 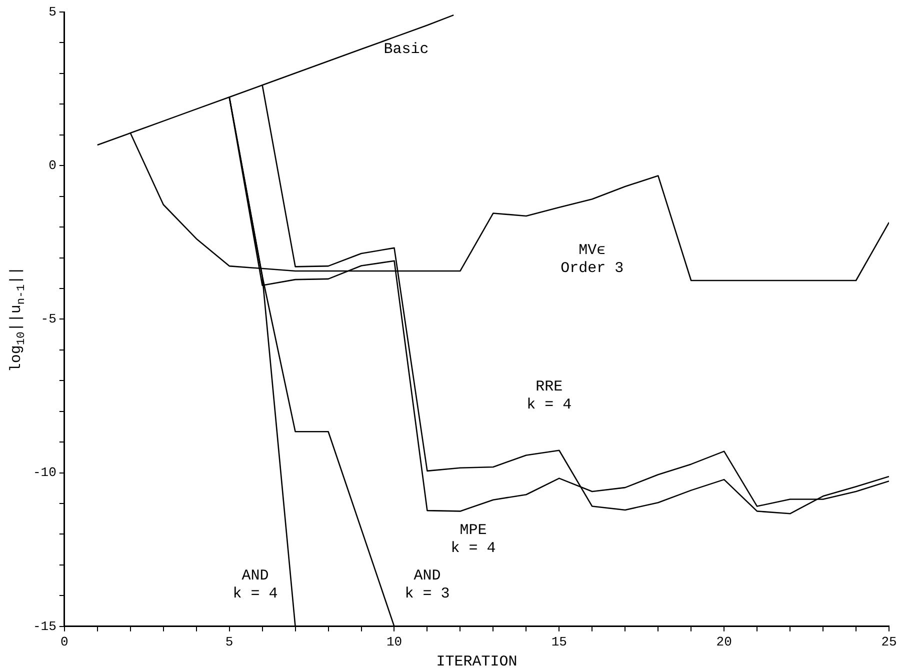 What do you see at coordinates (549, 396) in the screenshot?
I see `text: RRE k = 4` at bounding box center [549, 396].